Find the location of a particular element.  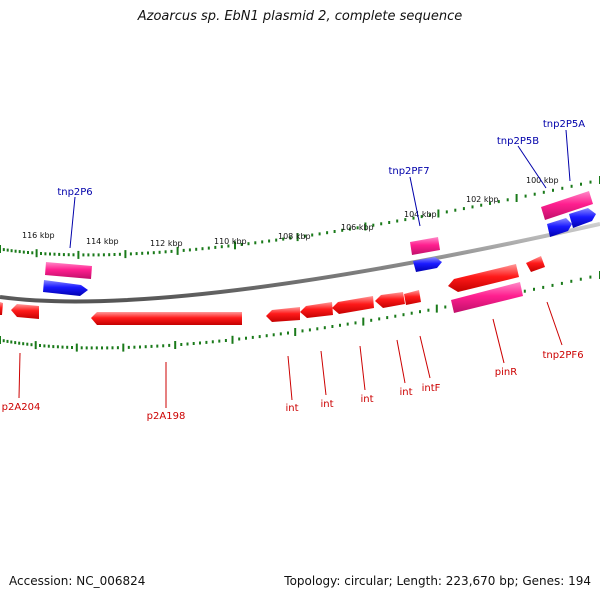

accession-text: Accession: NC_006824 is located at coordinates (77, 581).